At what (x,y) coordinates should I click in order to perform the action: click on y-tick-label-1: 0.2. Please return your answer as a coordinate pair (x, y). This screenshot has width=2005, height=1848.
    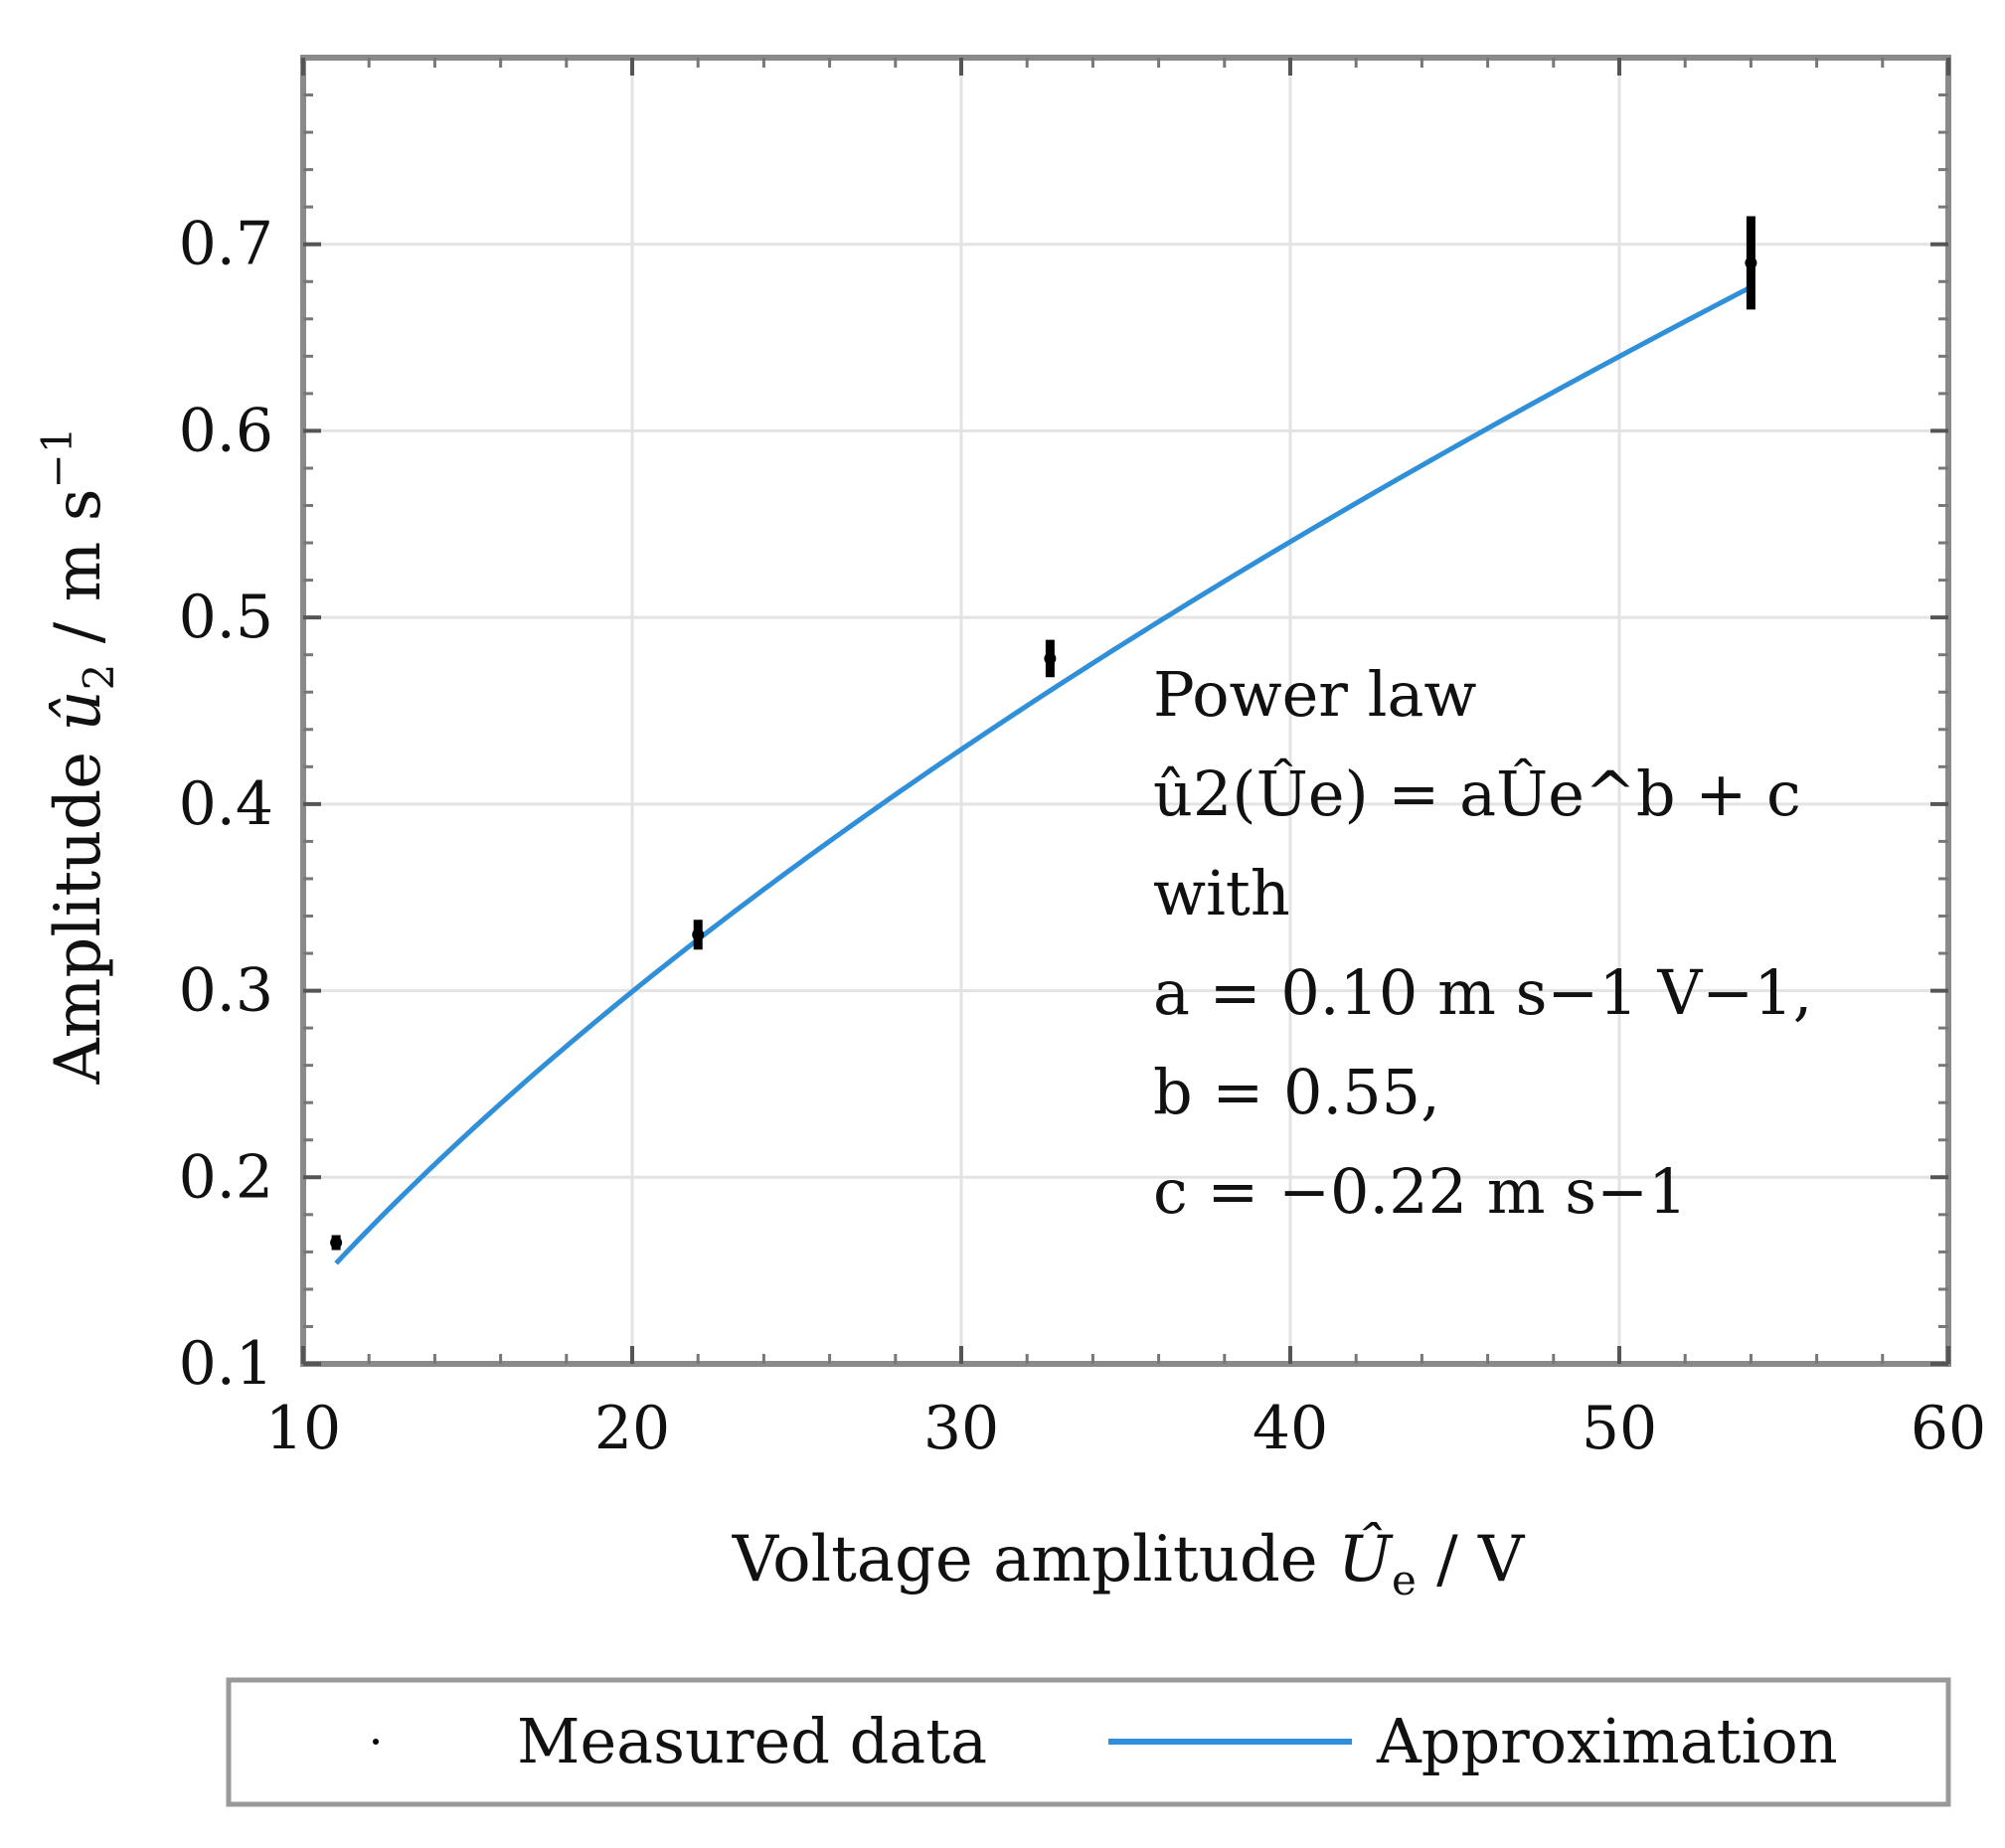
    Looking at the image, I should click on (226, 1177).